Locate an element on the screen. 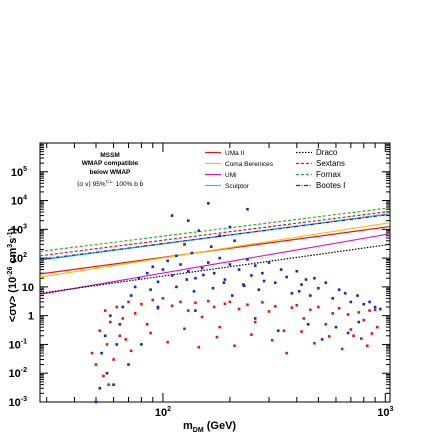 The image size is (436, 436). y-axis-label-post: cm is located at coordinates (13, 256).